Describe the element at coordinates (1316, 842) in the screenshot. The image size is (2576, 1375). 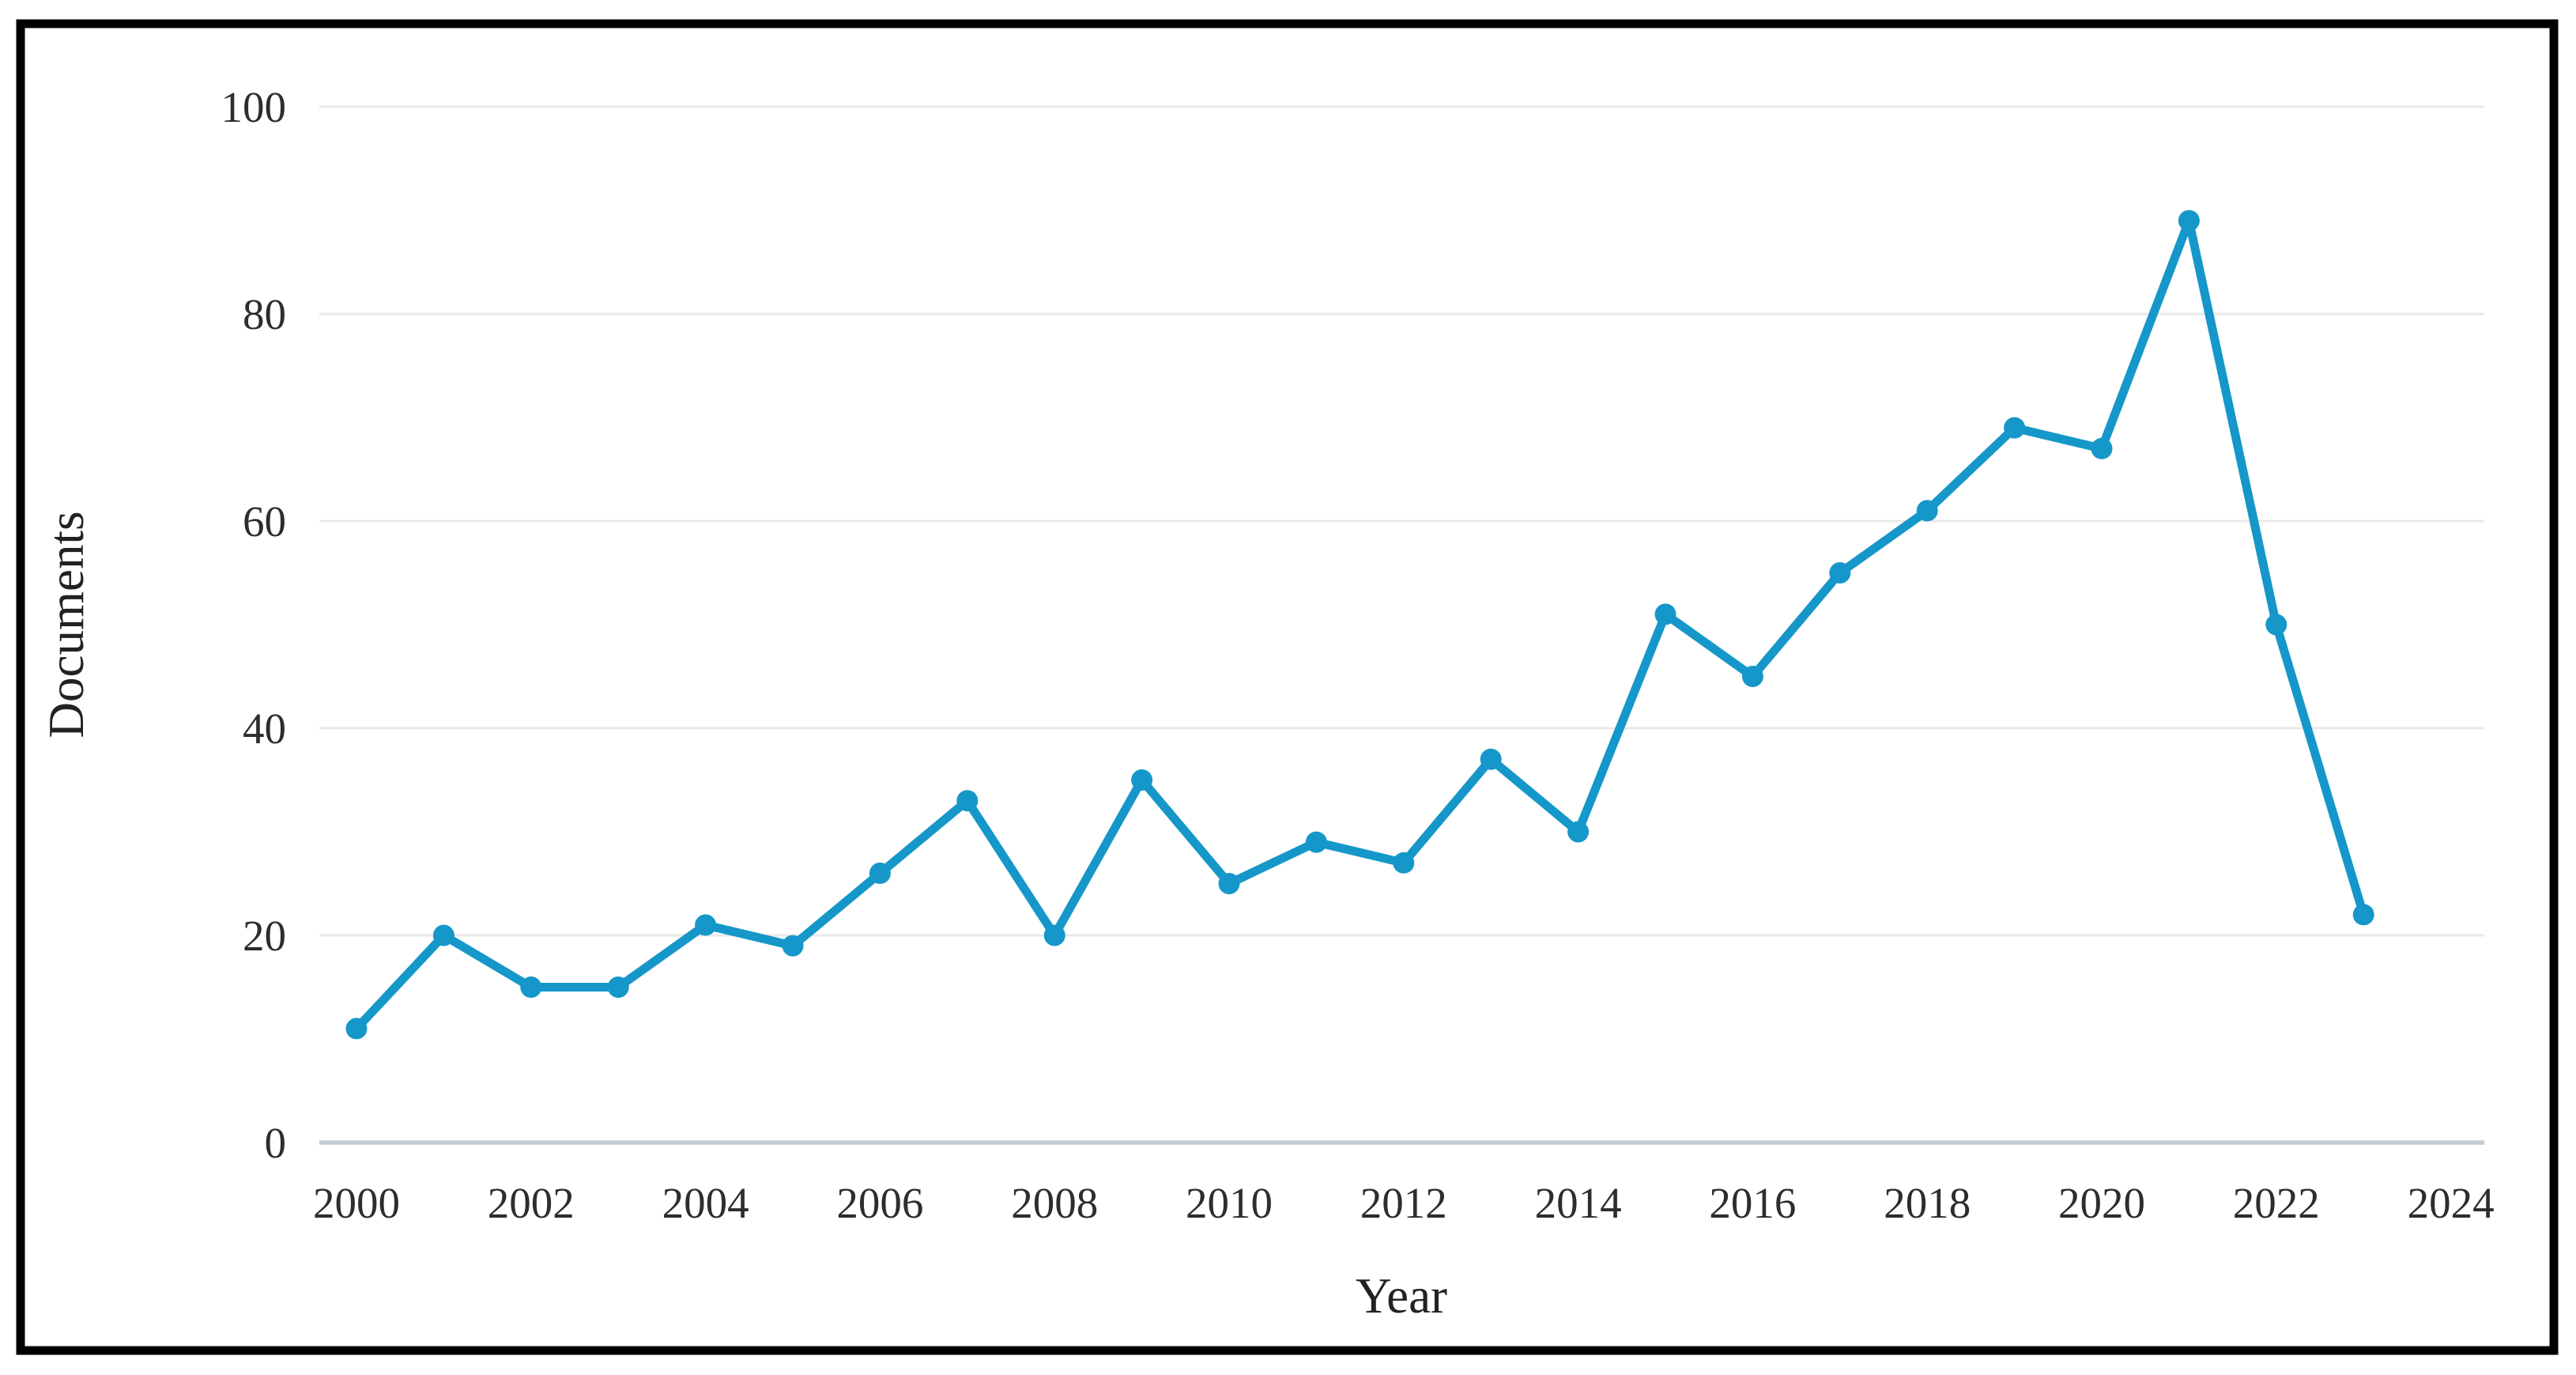
I see `data-point-2011` at that location.